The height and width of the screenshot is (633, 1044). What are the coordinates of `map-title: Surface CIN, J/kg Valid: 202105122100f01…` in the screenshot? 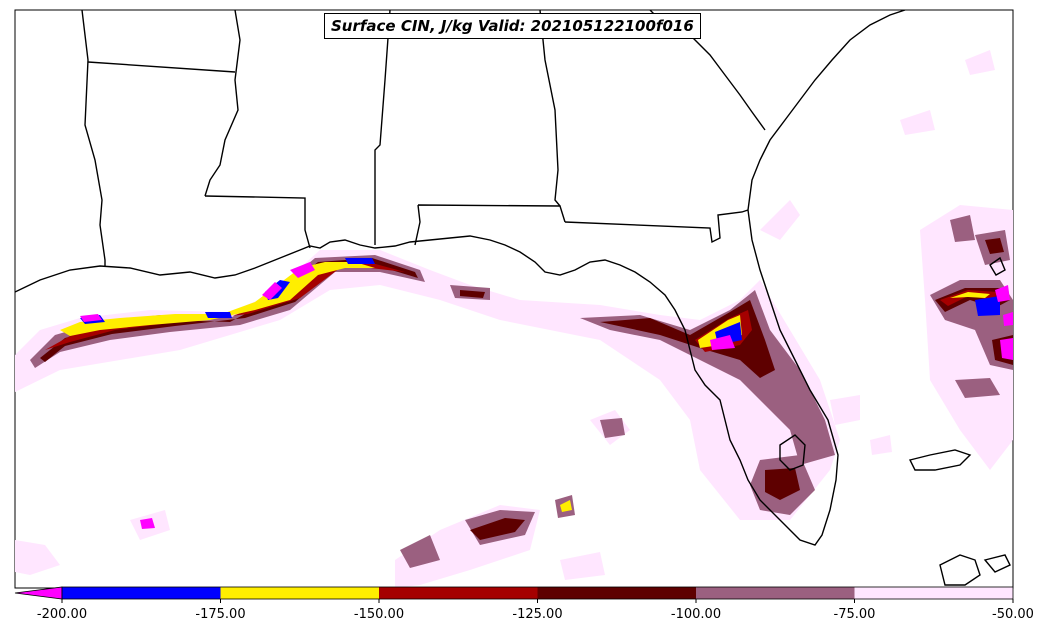 It's located at (512, 26).